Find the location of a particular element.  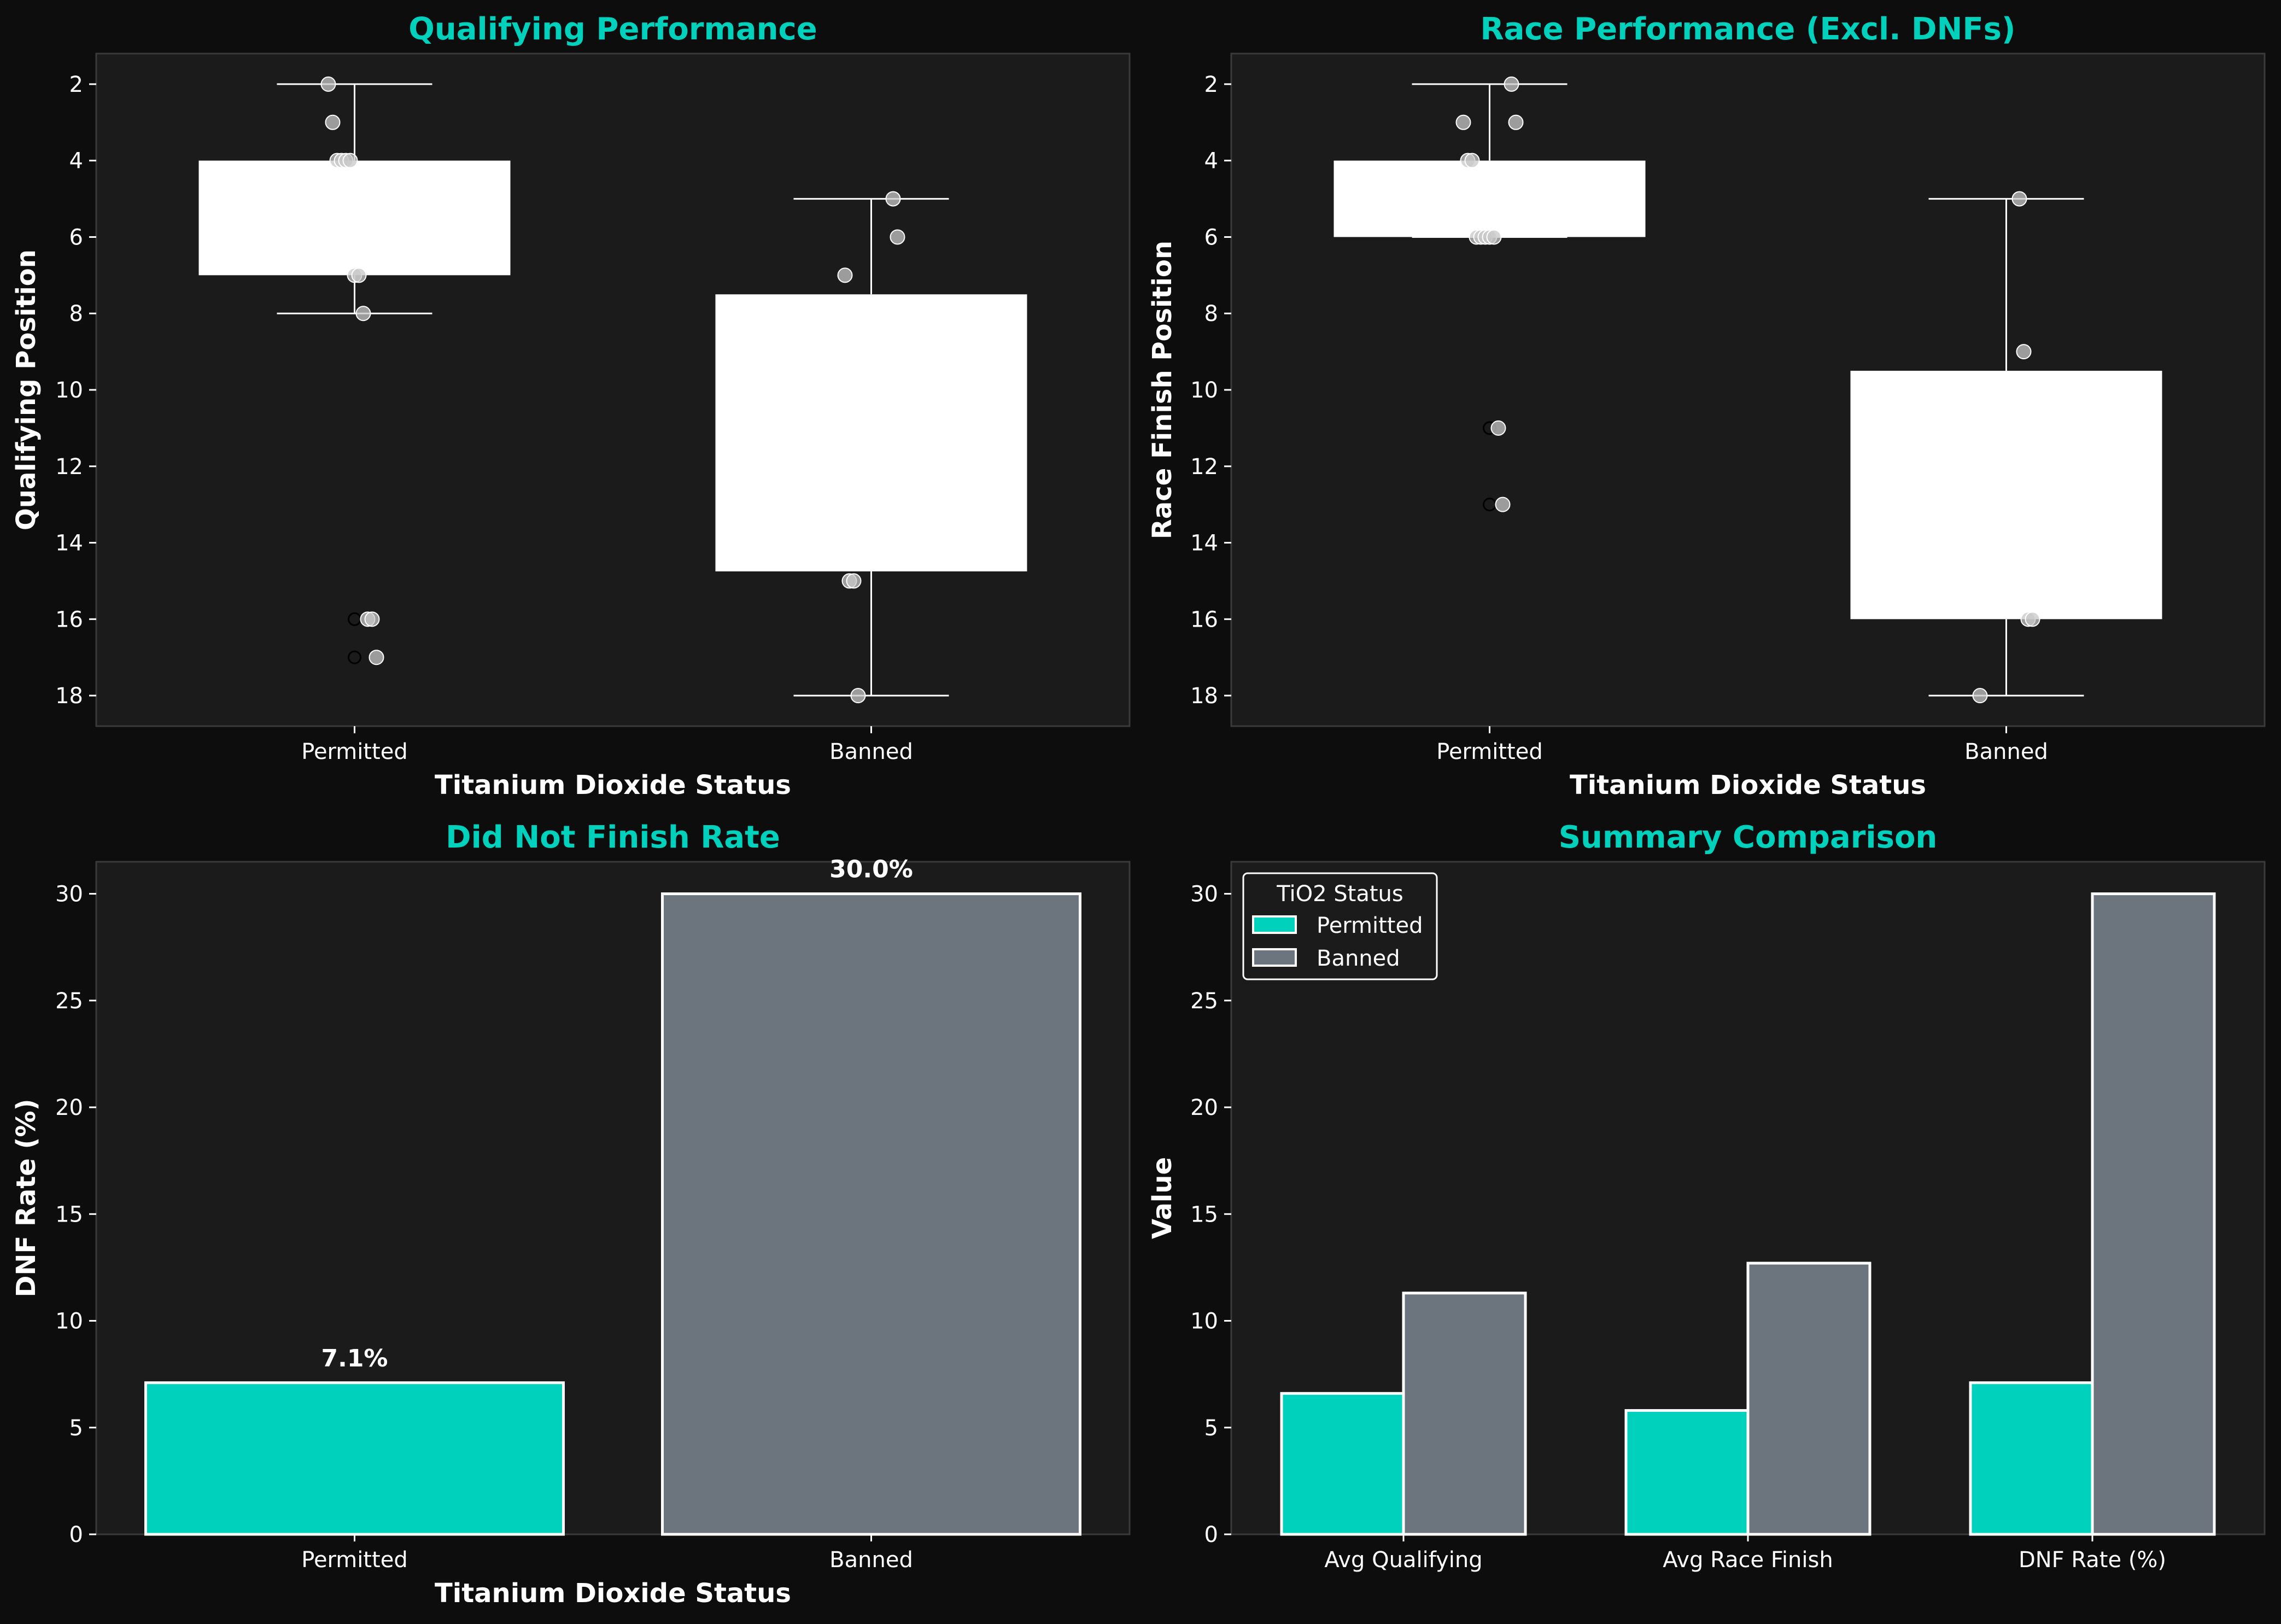

bar-value-label: 7.1% is located at coordinates (354, 1358).